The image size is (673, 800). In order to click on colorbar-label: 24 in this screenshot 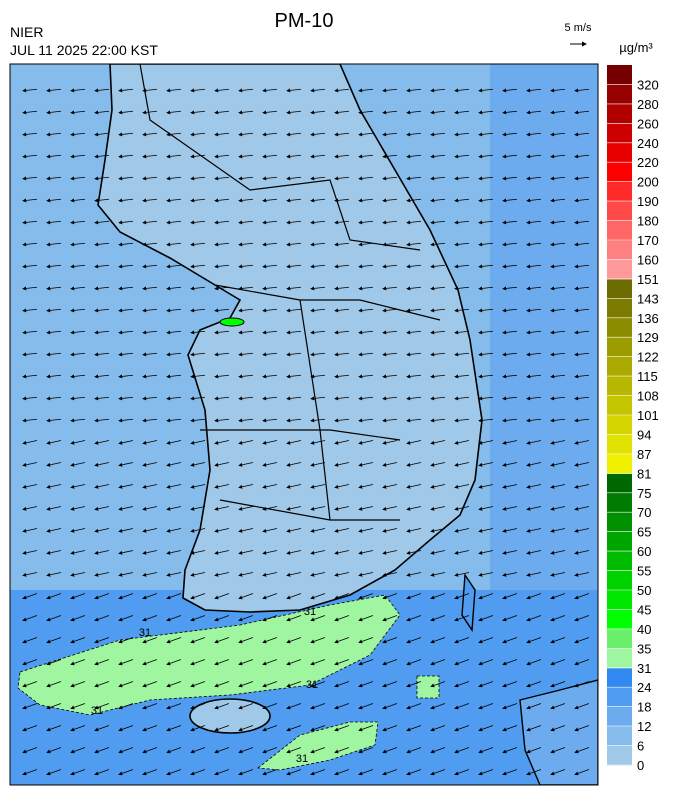, I will do `click(644, 687)`.